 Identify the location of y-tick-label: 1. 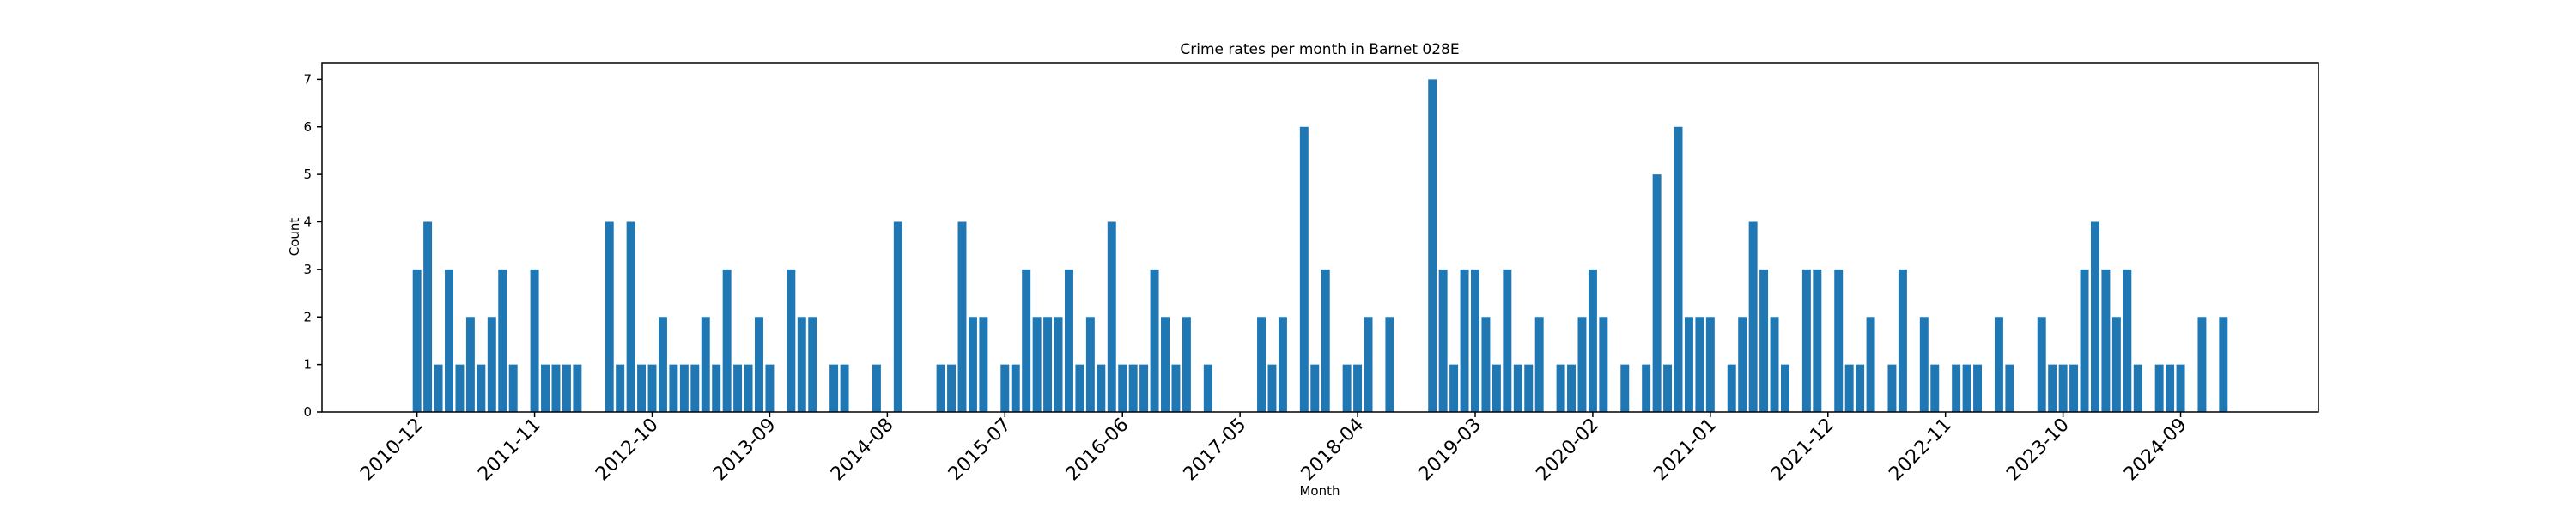
(307, 365).